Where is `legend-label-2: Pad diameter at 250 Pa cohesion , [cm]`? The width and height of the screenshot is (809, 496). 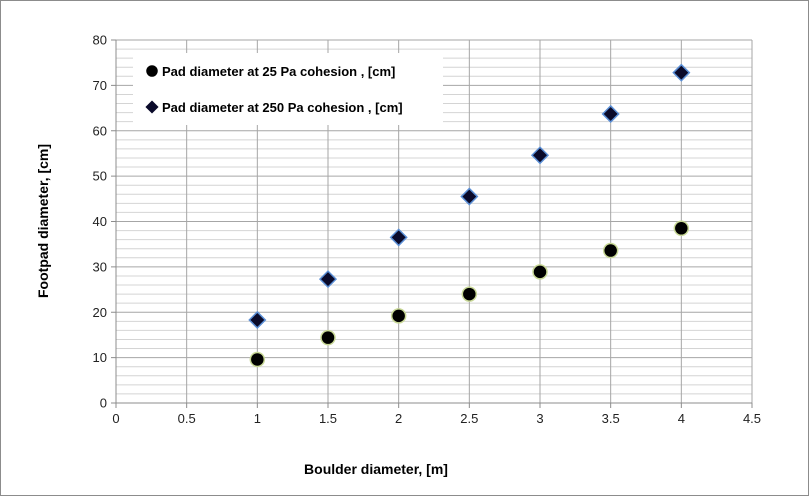 legend-label-2: Pad diameter at 250 Pa cohesion , [cm] is located at coordinates (282, 107).